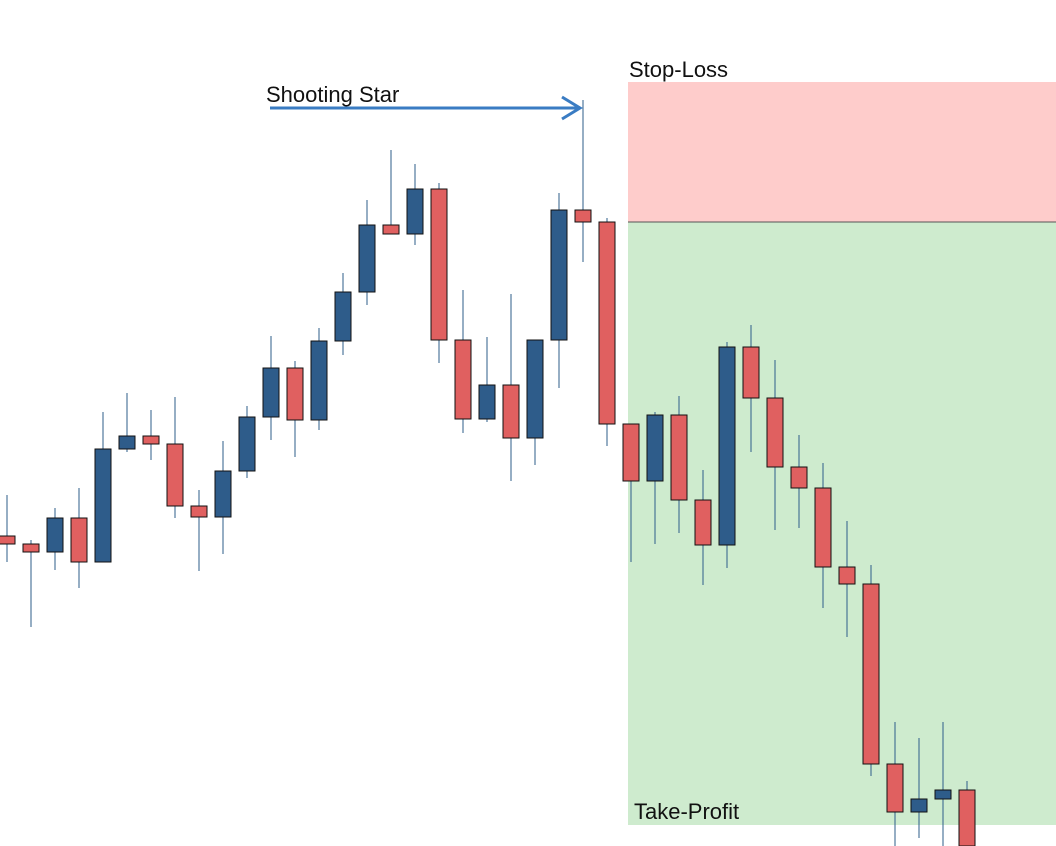 The image size is (1056, 846). I want to click on shooting-star-arrow, so click(426, 108).